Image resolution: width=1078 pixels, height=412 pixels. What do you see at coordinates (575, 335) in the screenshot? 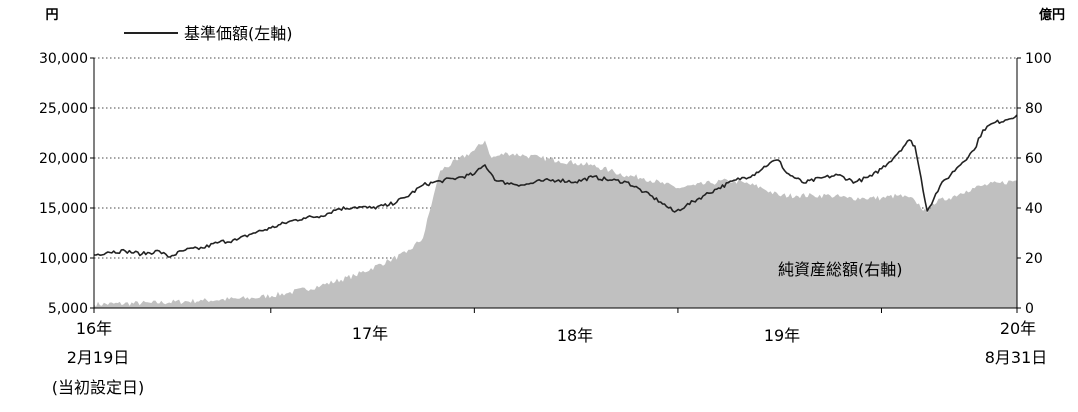
I see `x-label-18: 18年` at bounding box center [575, 335].